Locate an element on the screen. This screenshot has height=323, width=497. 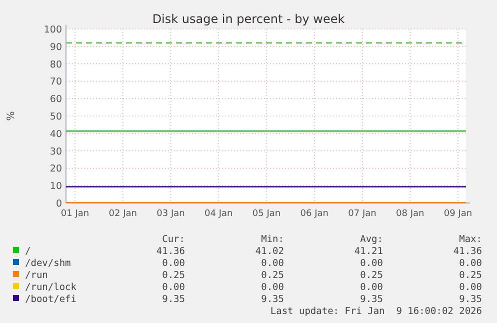
x-tick-label: 03 Jan is located at coordinates (170, 214).